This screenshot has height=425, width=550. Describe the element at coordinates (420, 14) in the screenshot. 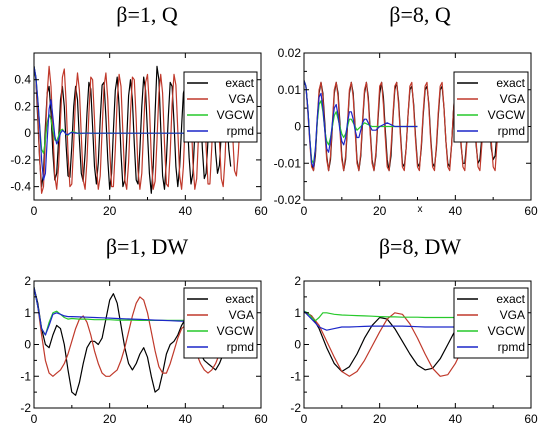

I see `chart-title: β=8, Q` at that location.